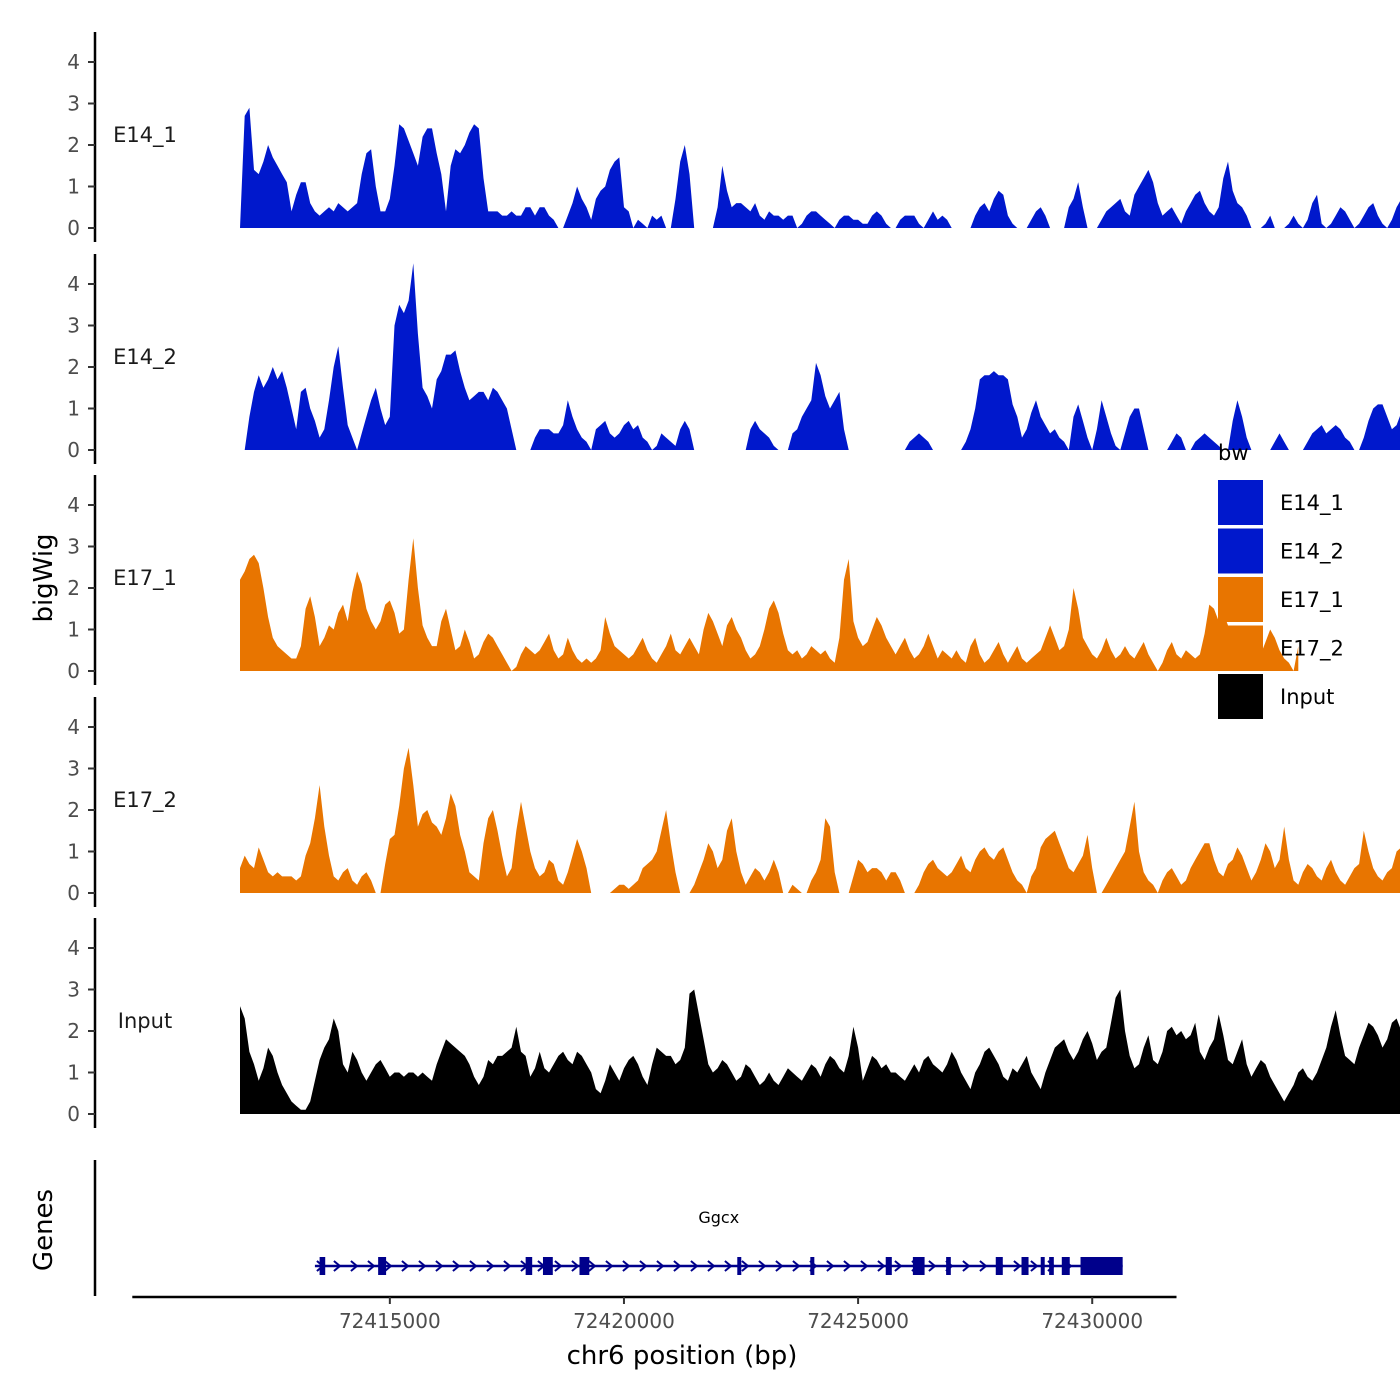 Image resolution: width=1400 pixels, height=1400 pixels. What do you see at coordinates (145, 357) in the screenshot?
I see `track-label-E14_2: E14_2` at bounding box center [145, 357].